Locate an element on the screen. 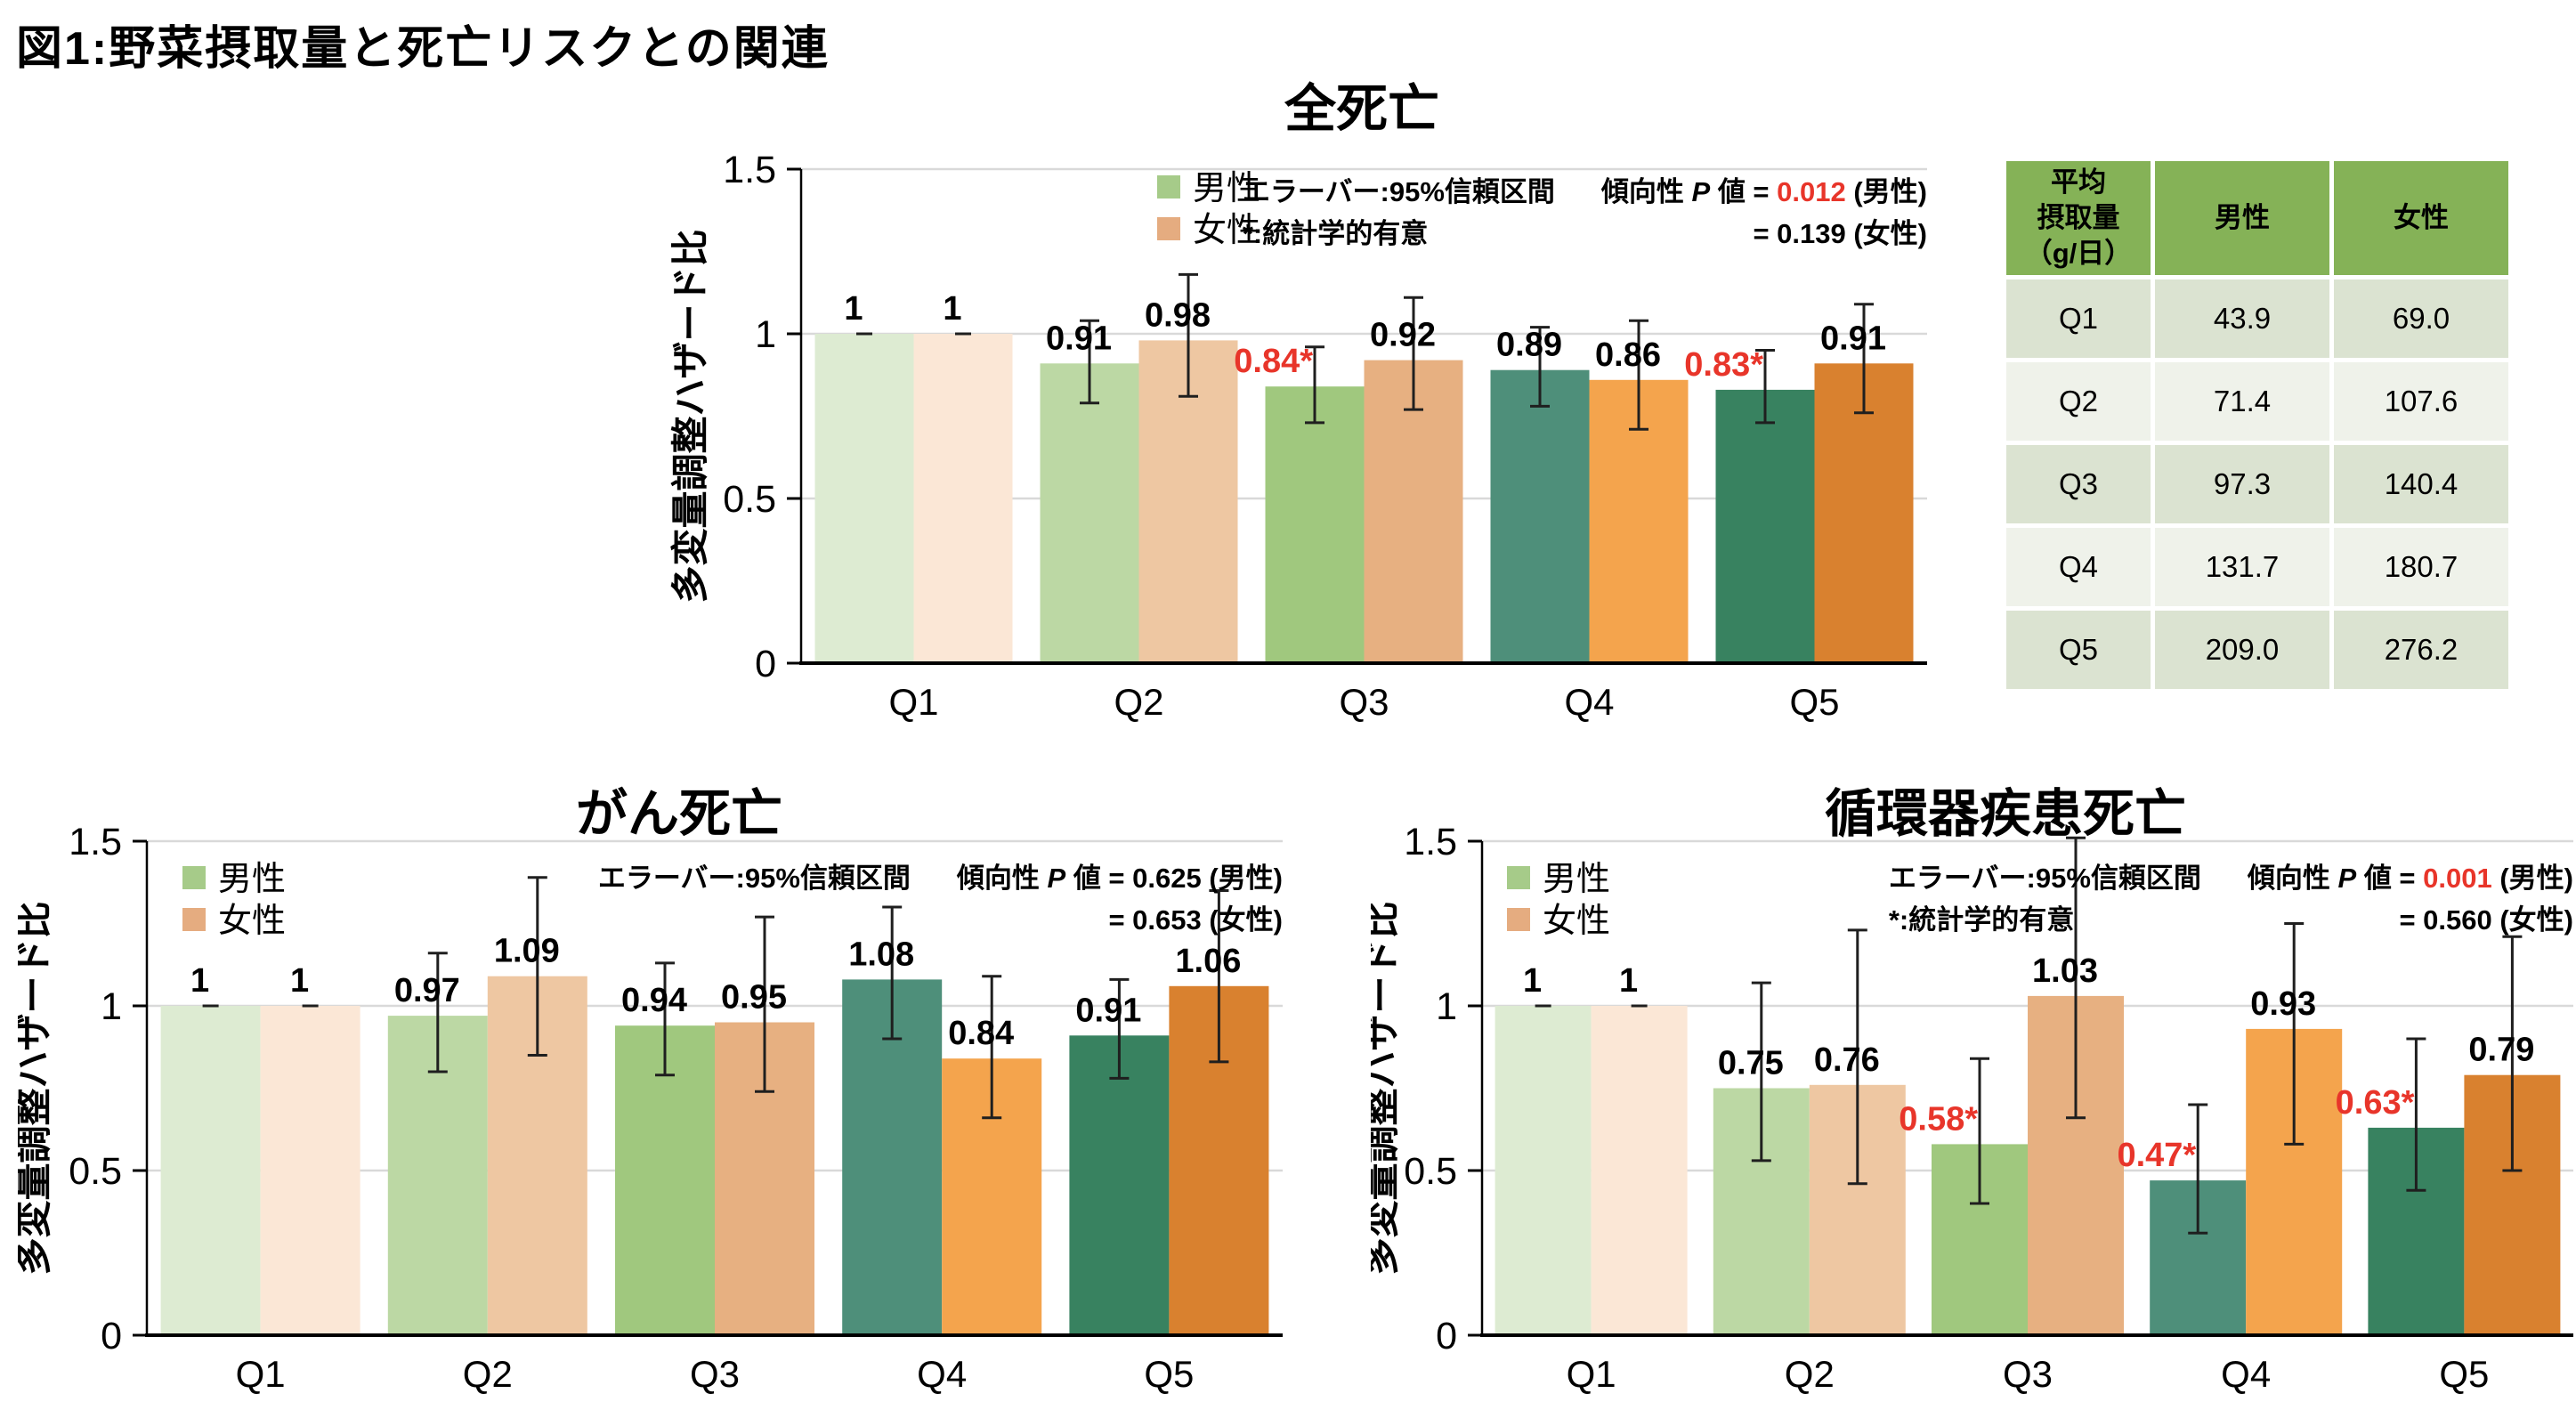 This screenshot has width=2576, height=1426. table-row-label: Q4 is located at coordinates (2078, 567).